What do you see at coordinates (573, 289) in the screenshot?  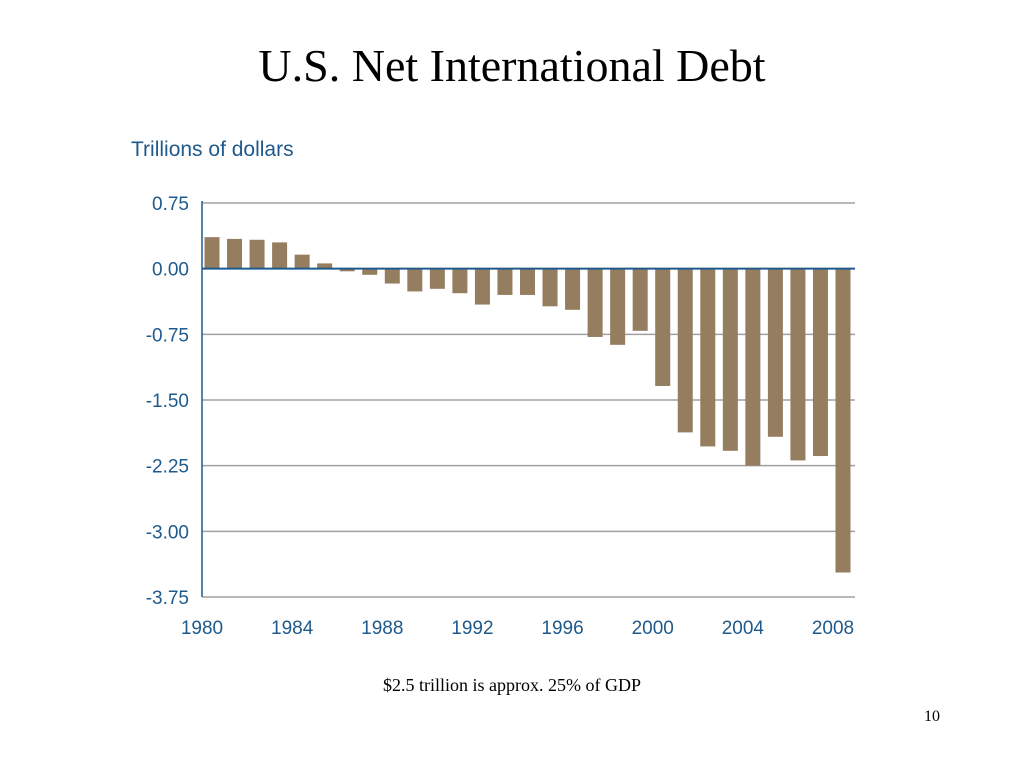 I see `bar-1996` at bounding box center [573, 289].